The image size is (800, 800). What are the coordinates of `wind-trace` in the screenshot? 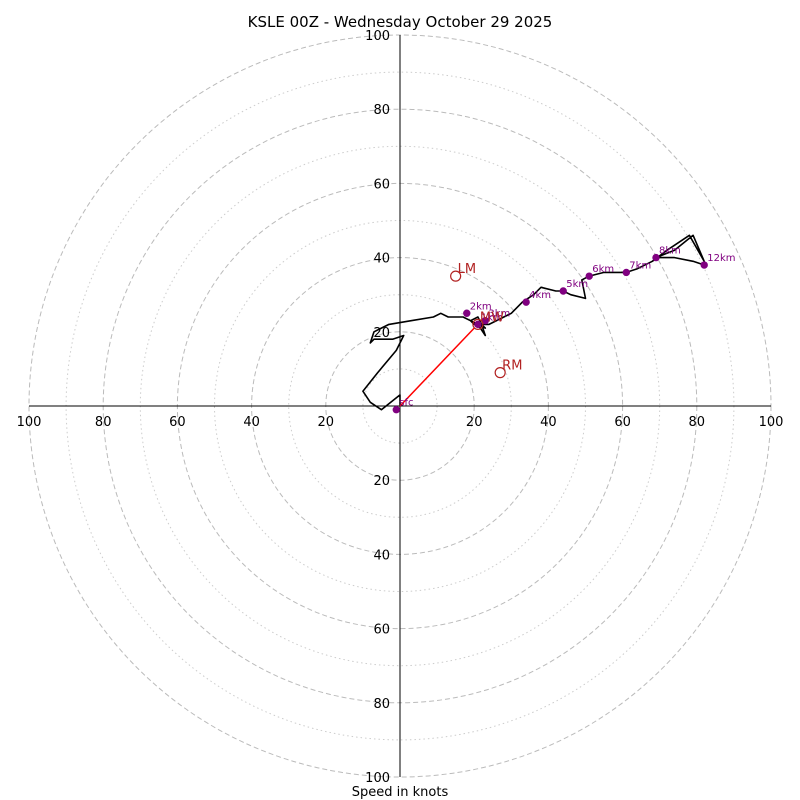 It's located at (534, 322).